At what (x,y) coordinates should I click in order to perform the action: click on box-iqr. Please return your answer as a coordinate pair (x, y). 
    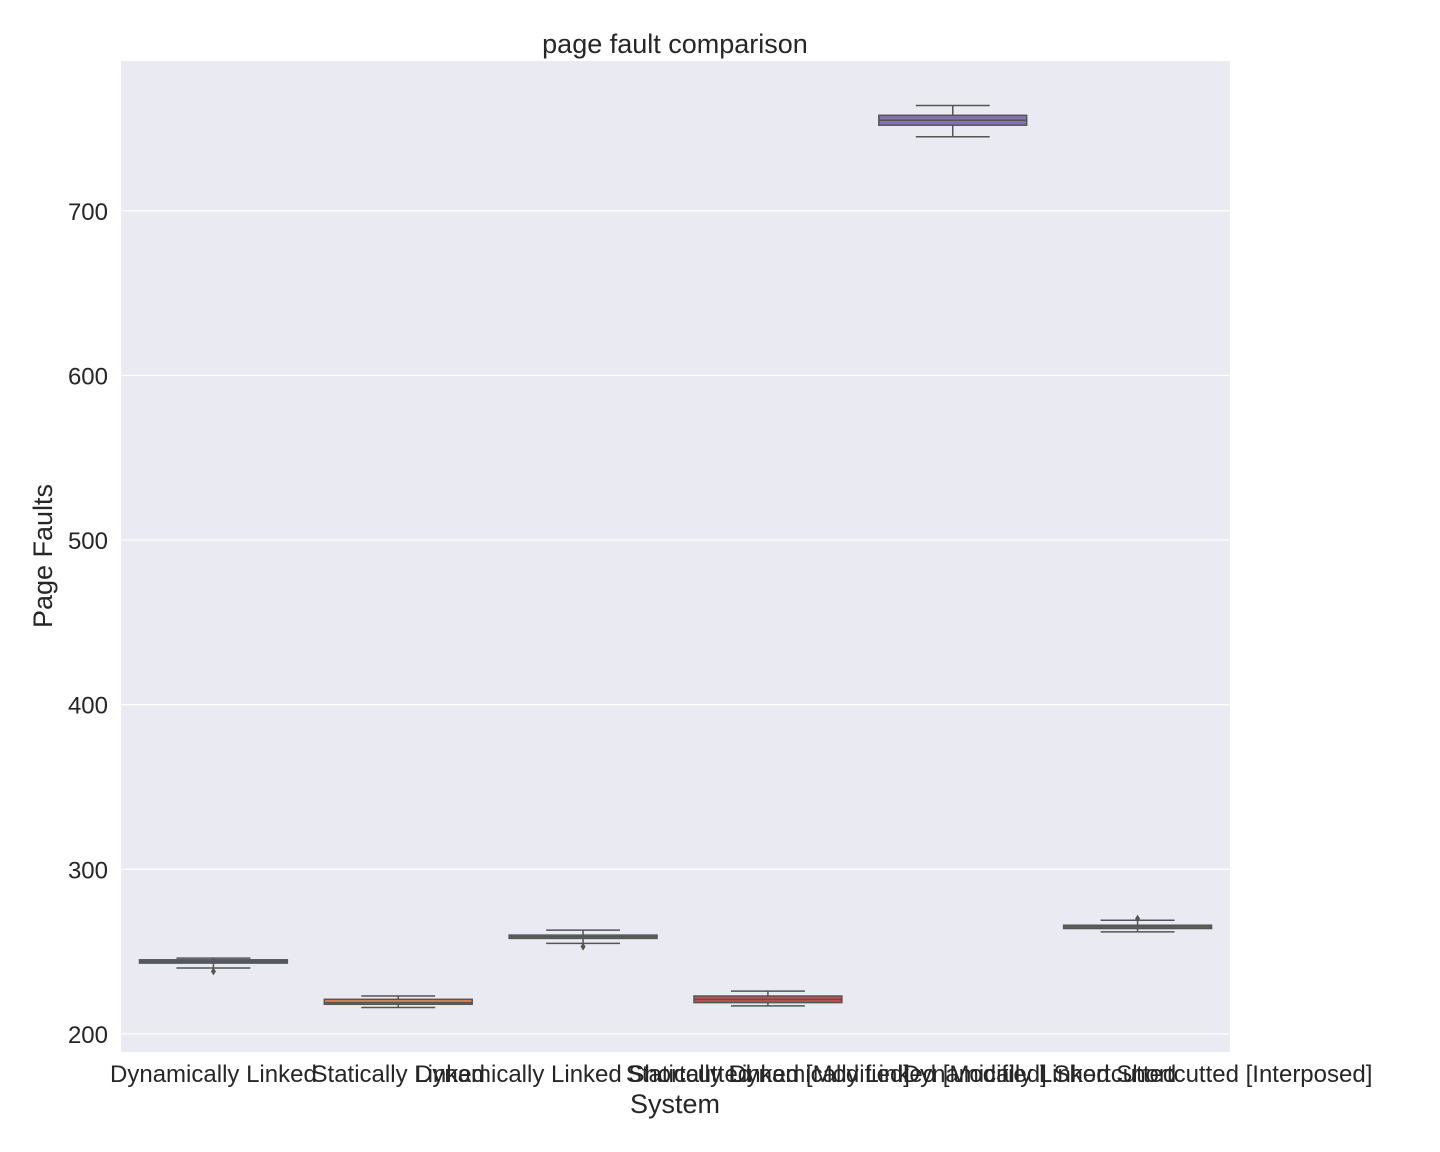
    Looking at the image, I should click on (398, 1002).